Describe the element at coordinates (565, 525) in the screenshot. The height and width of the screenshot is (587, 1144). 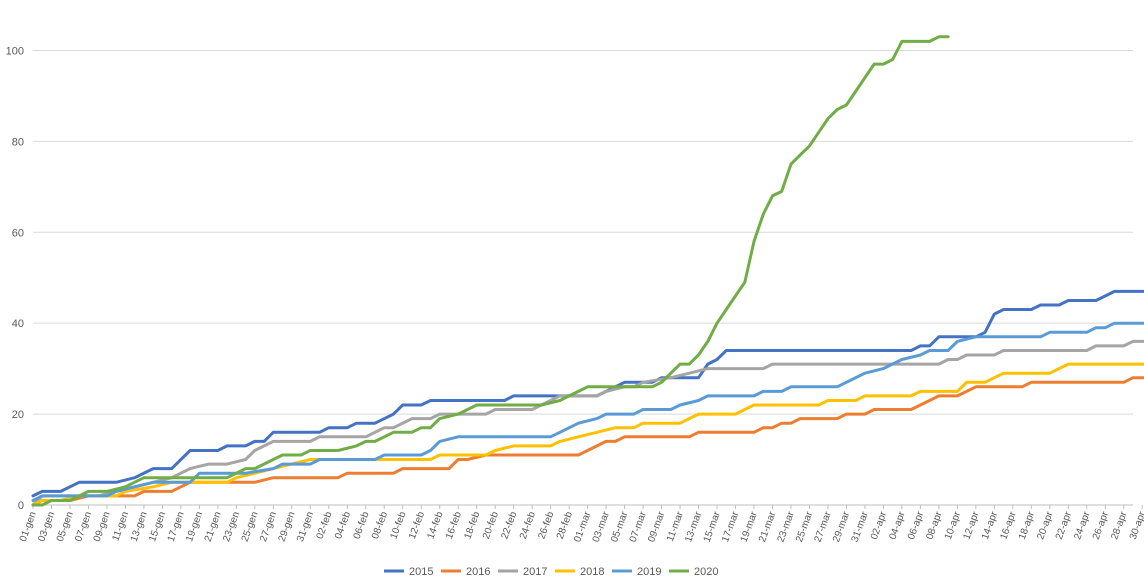
I see `x-tick-label: 28-feb` at that location.